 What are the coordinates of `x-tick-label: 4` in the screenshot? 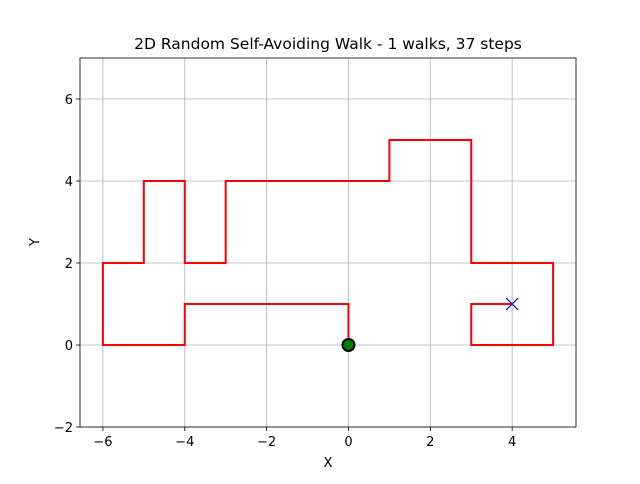 It's located at (512, 442).